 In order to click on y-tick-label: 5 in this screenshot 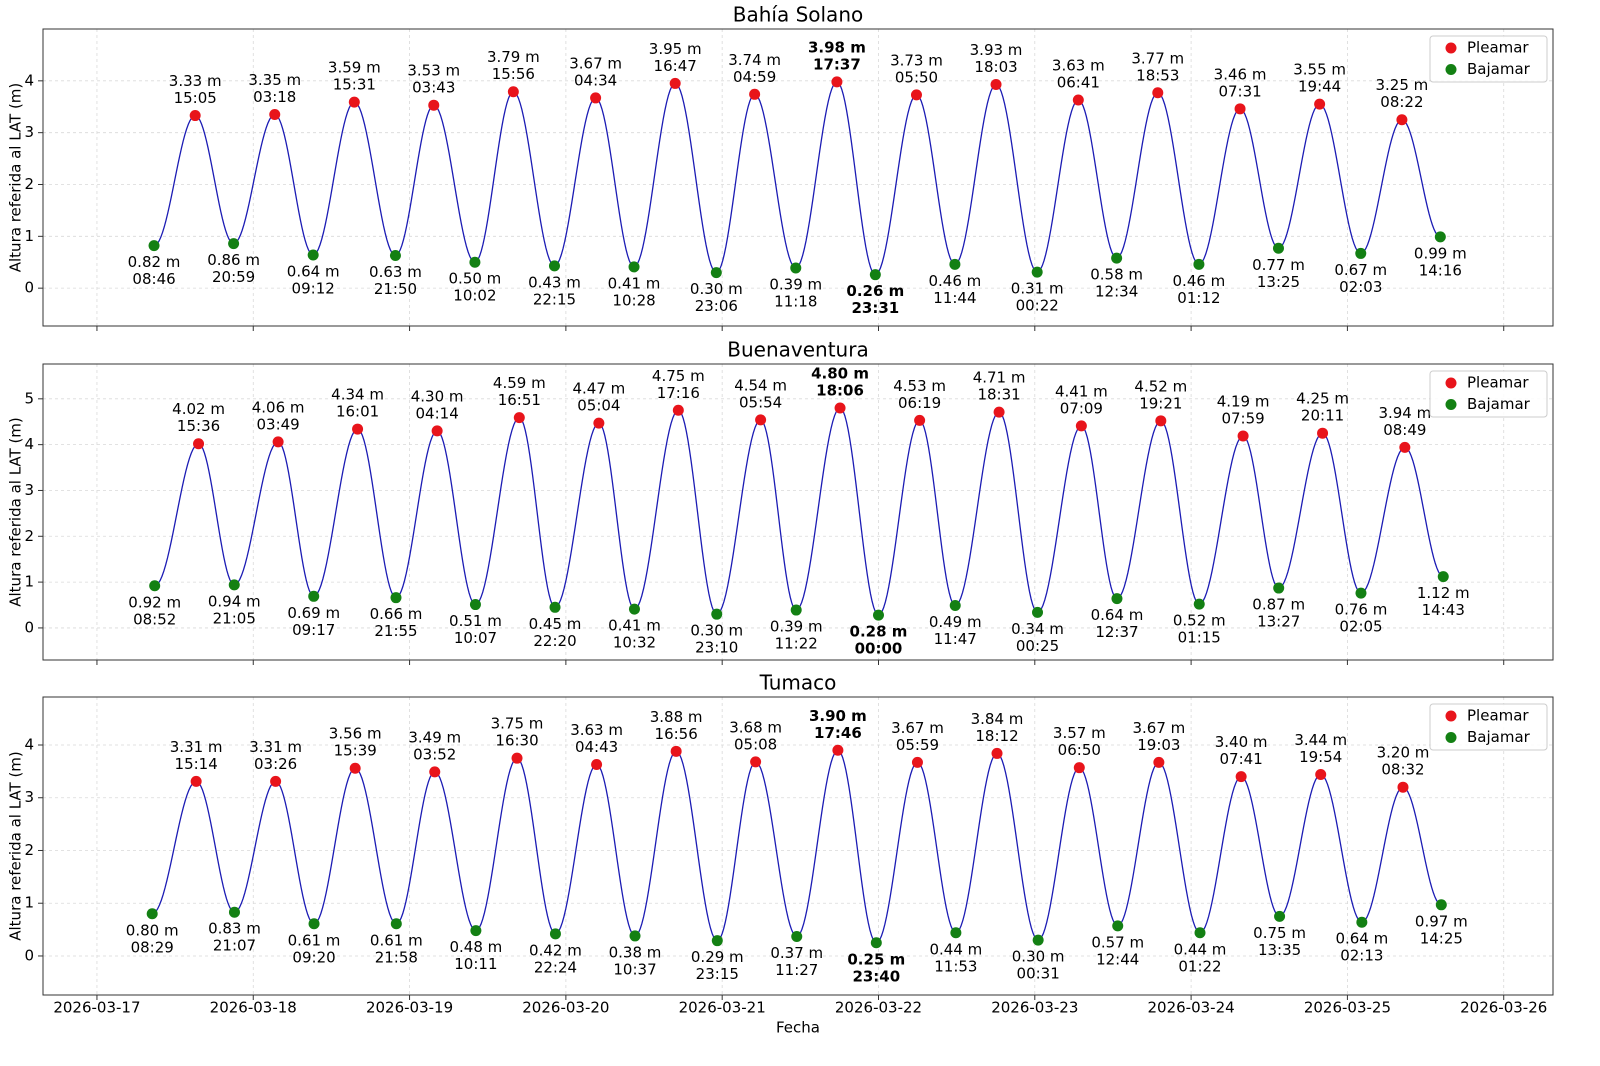, I will do `click(29, 398)`.